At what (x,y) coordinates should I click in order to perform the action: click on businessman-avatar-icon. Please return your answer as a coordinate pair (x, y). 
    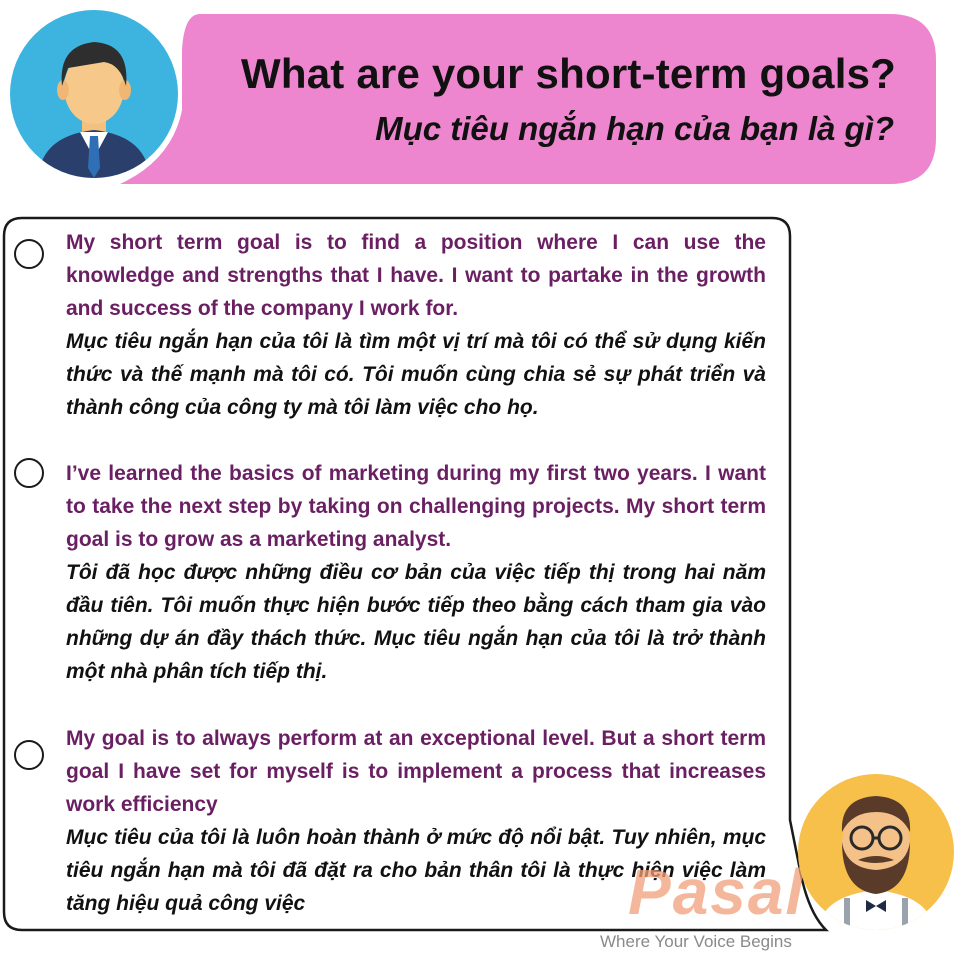
    Looking at the image, I should click on (94, 94).